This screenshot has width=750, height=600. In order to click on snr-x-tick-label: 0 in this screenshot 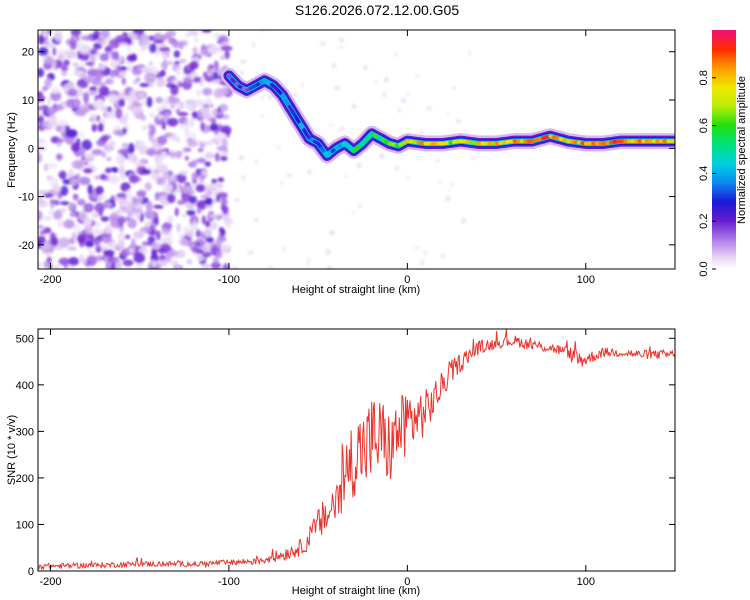, I will do `click(407, 582)`.